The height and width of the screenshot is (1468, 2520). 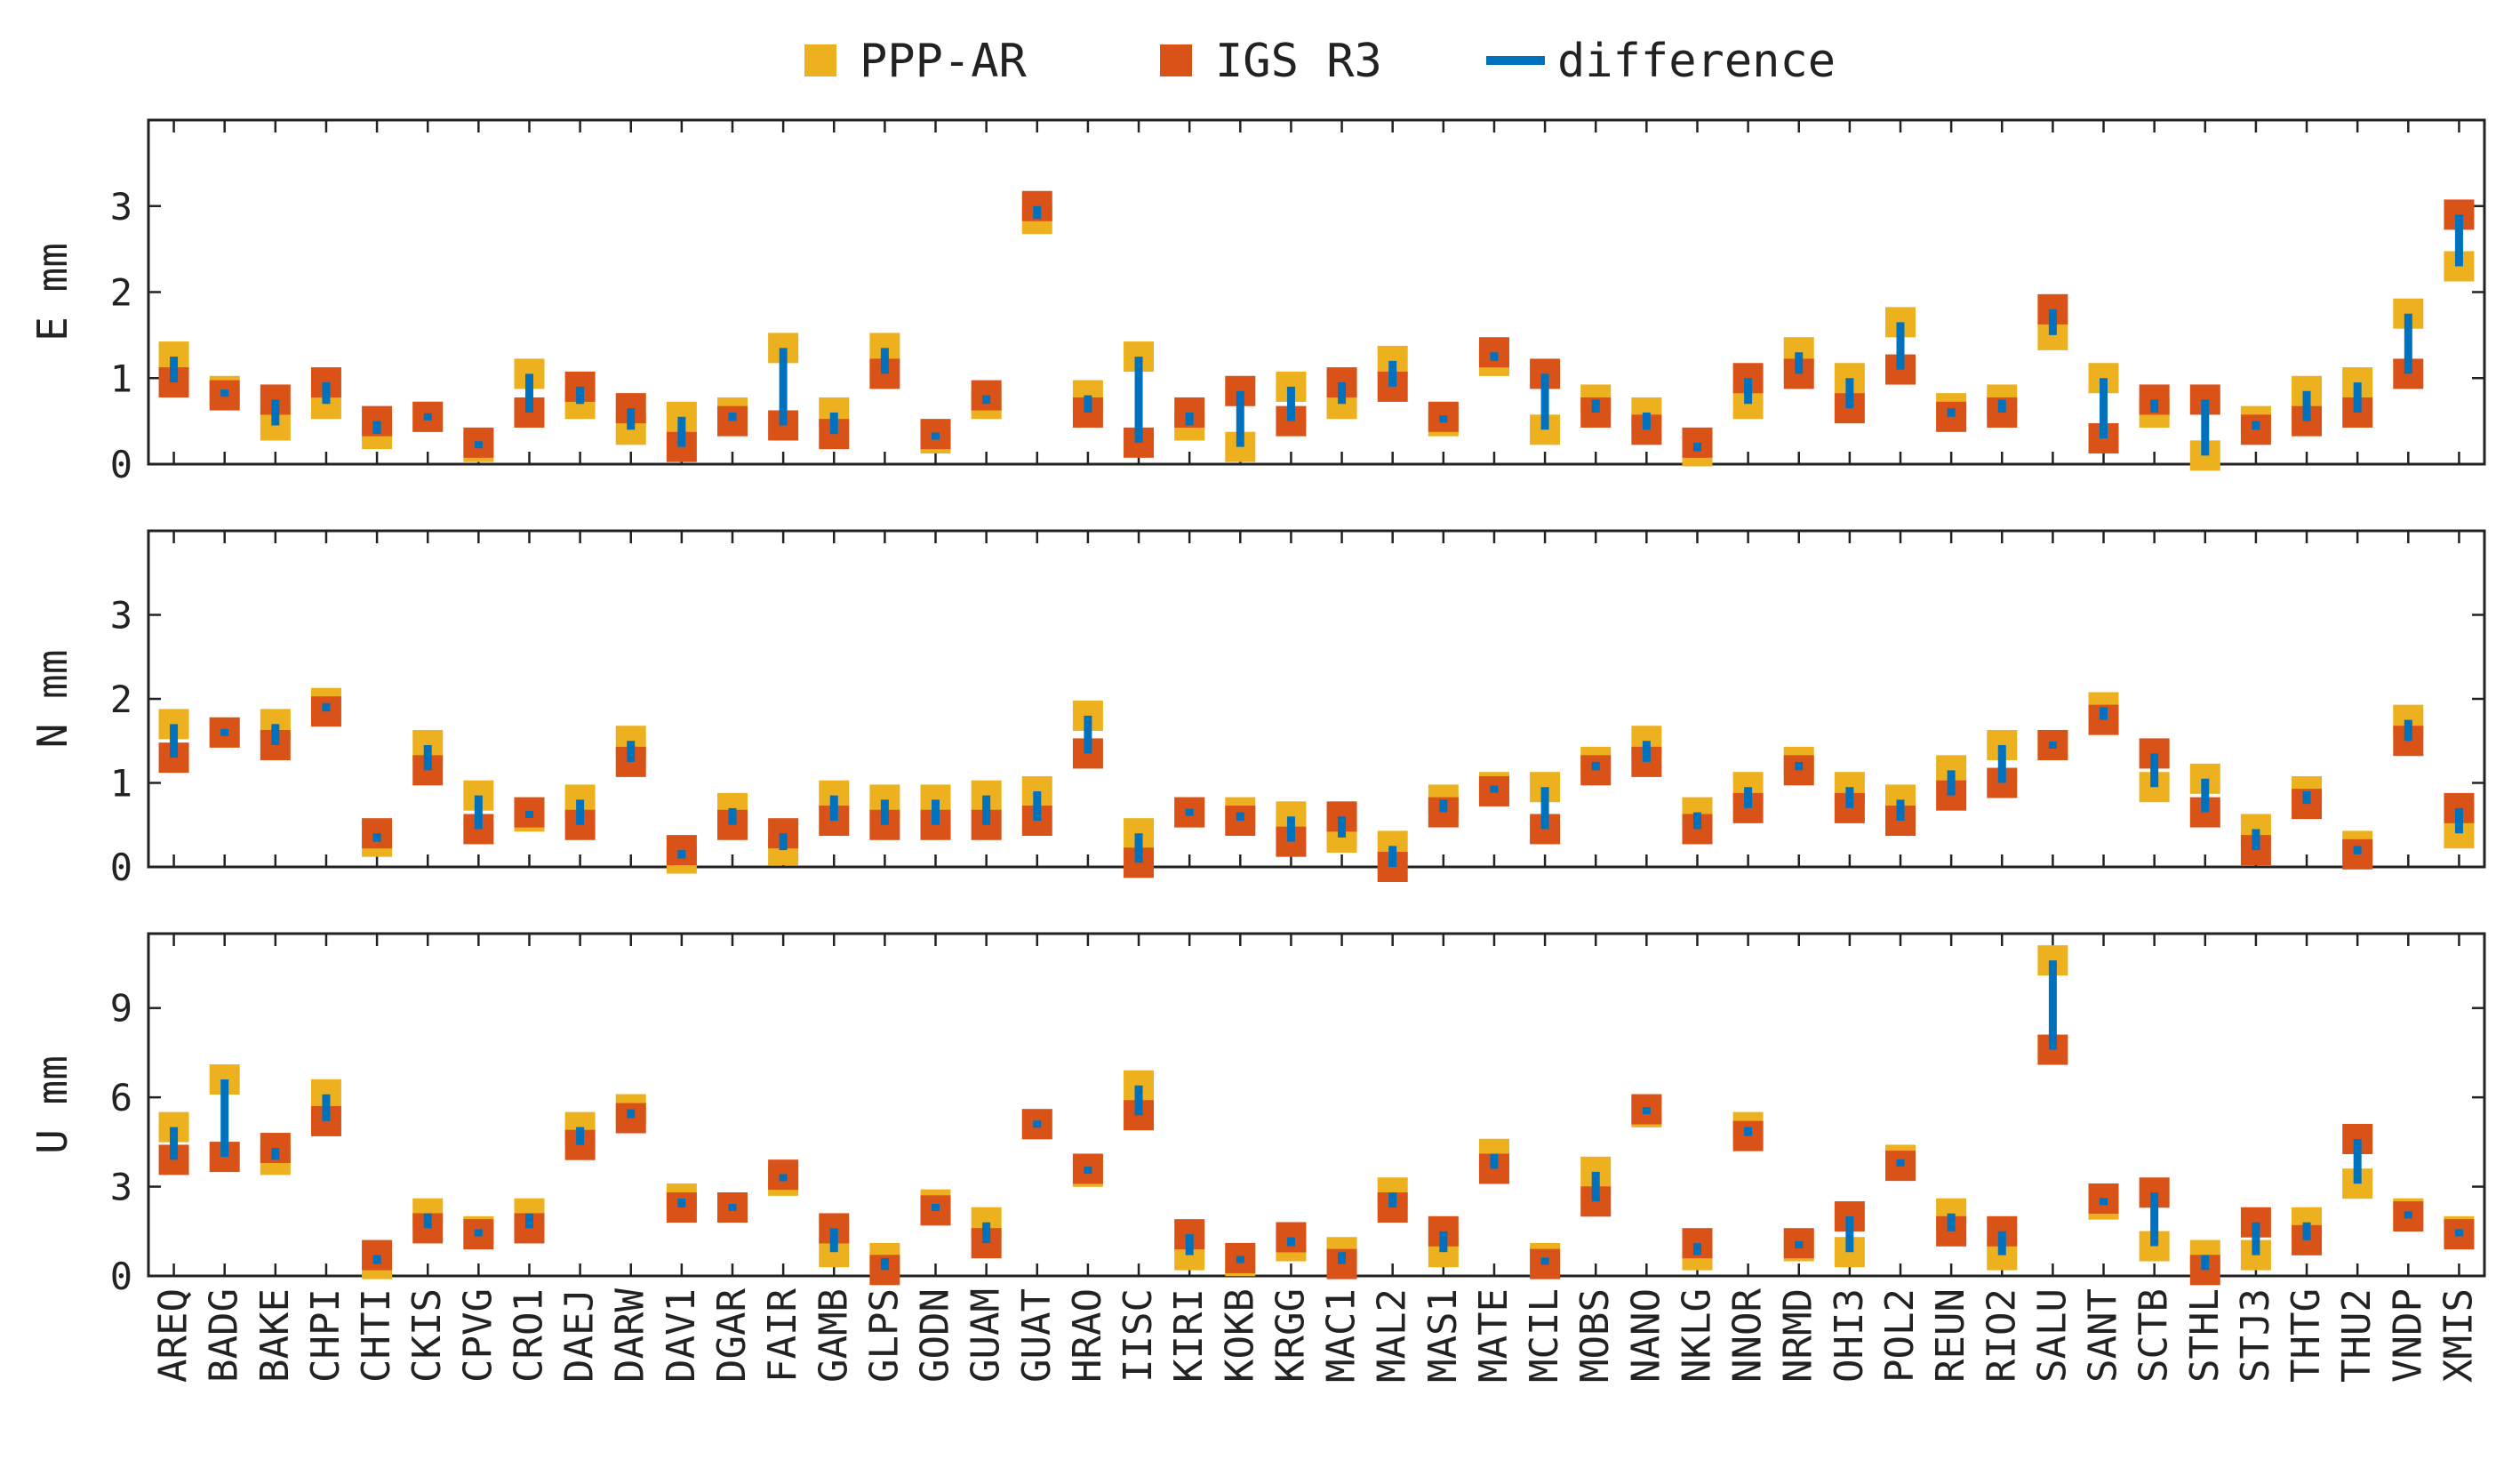 I want to click on legend-label: IGS R3, so click(x=1298, y=61).